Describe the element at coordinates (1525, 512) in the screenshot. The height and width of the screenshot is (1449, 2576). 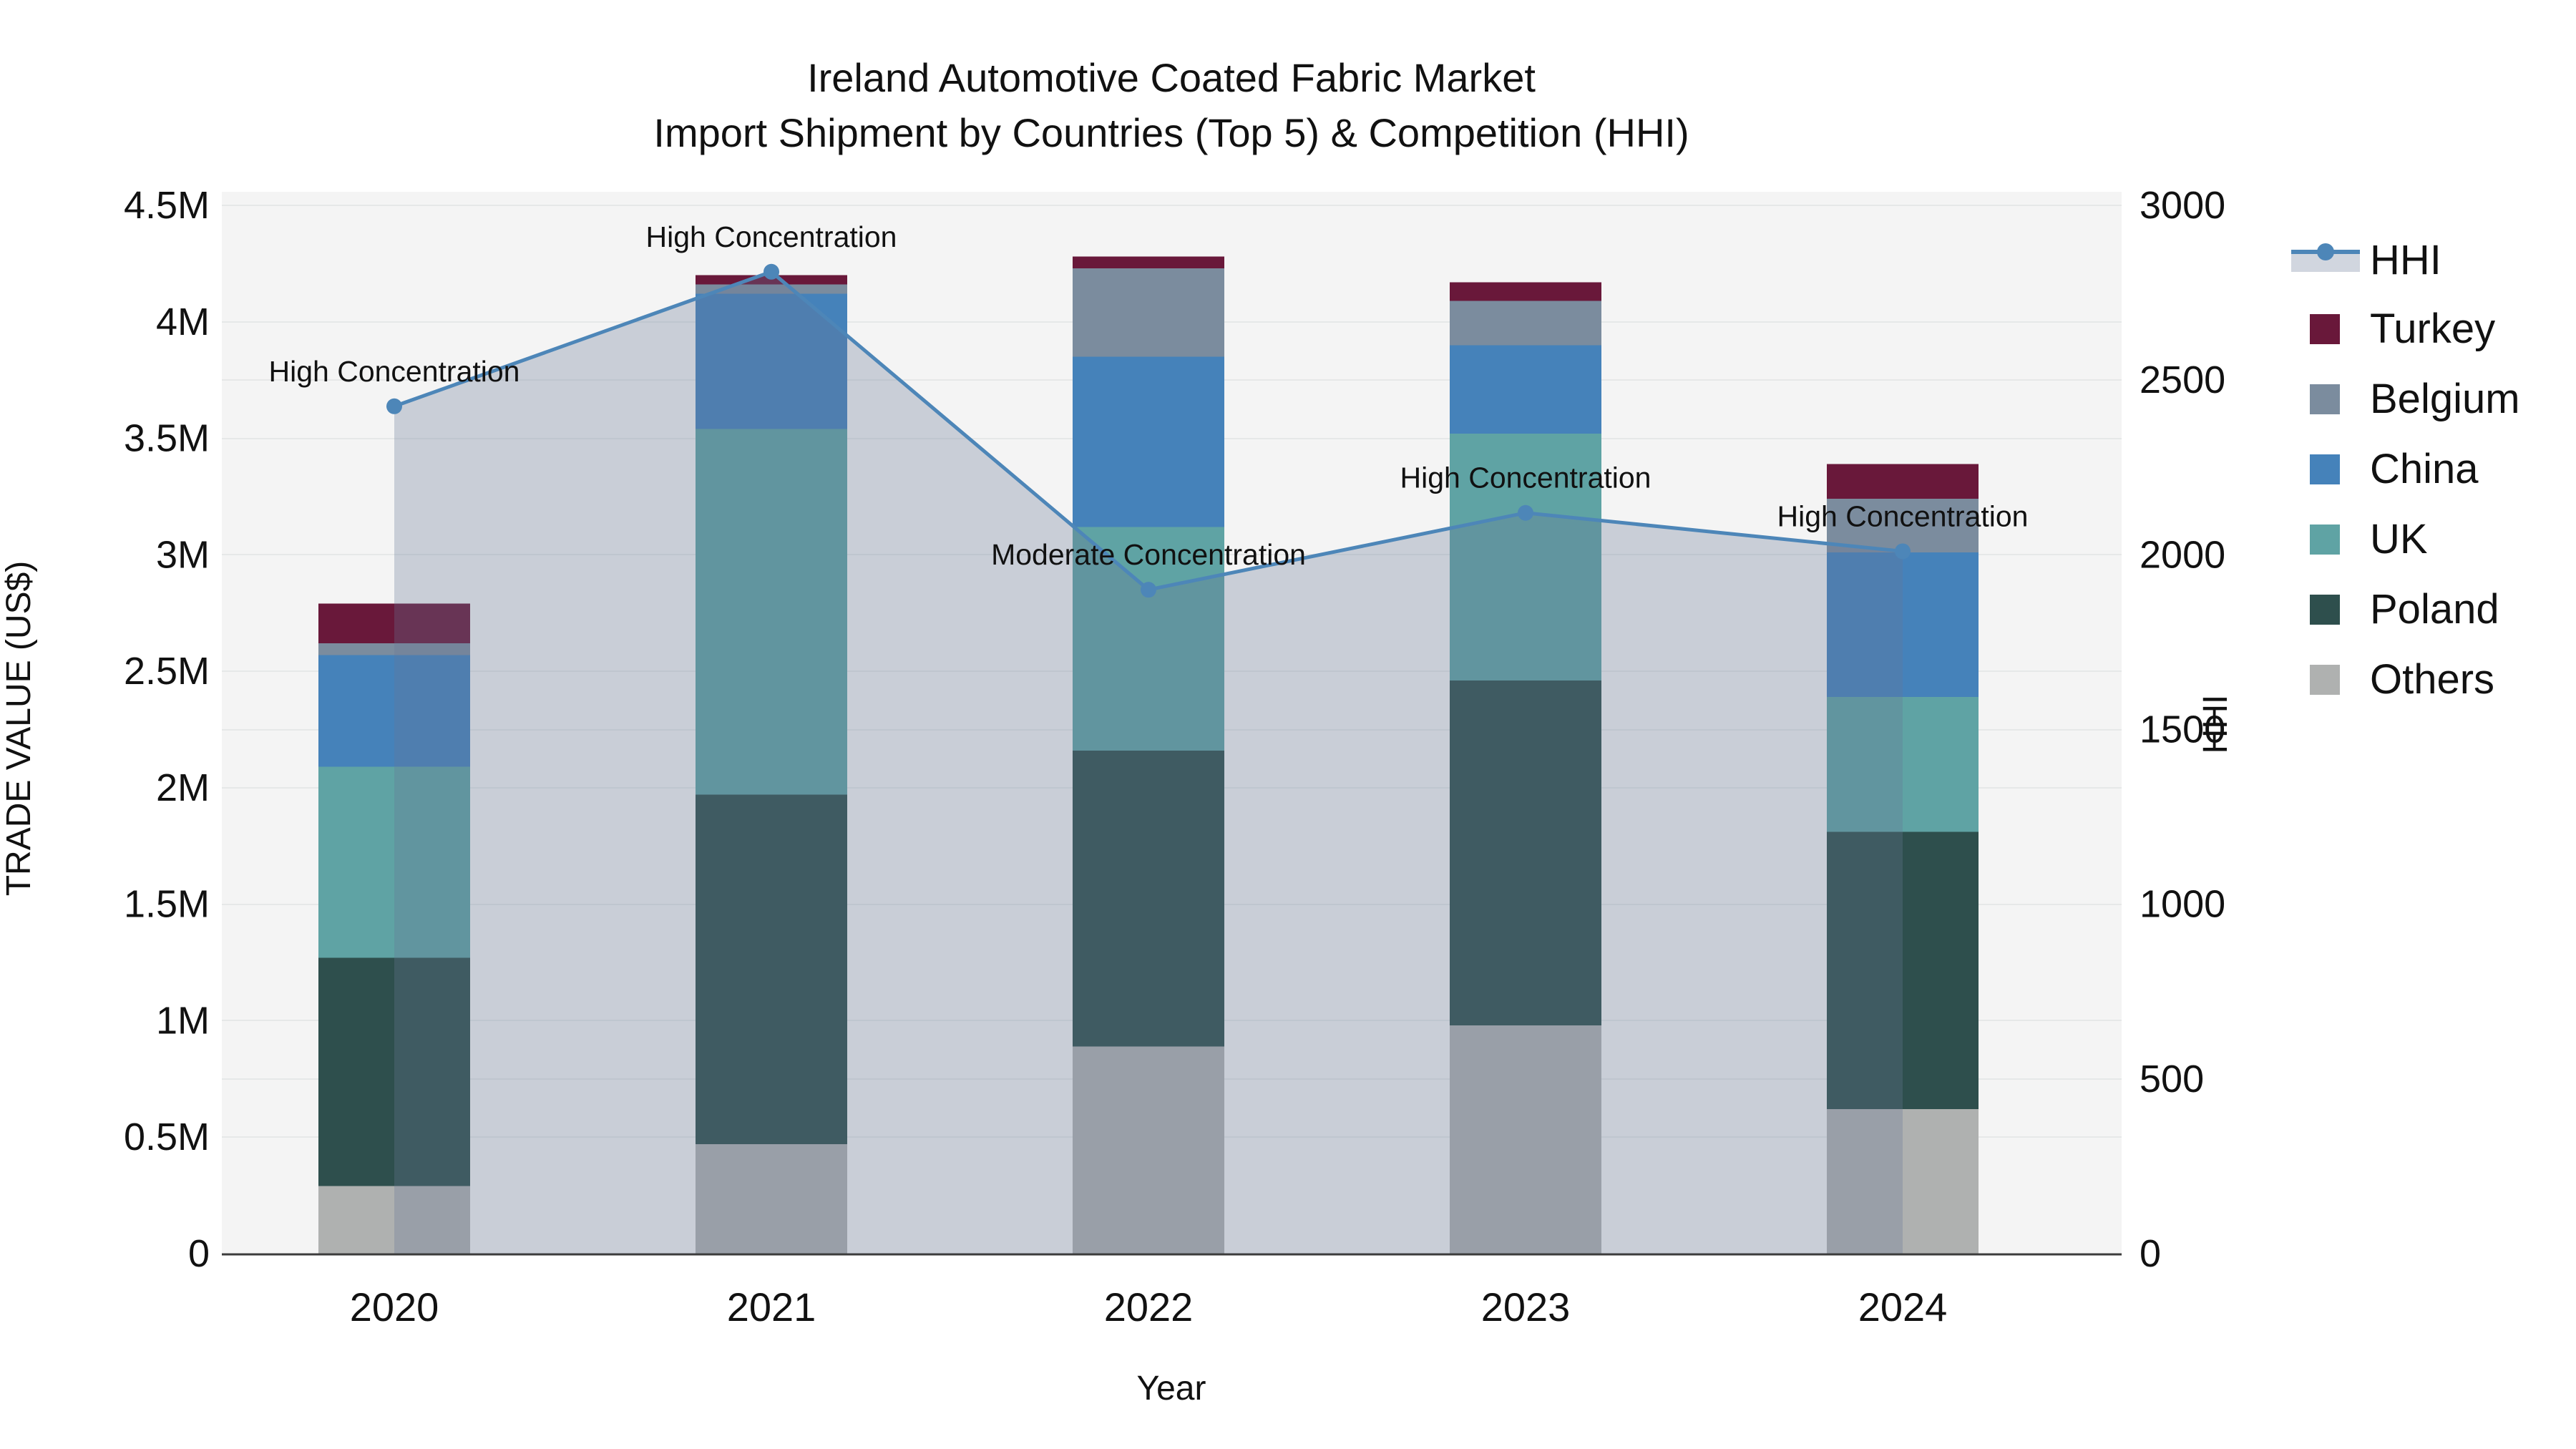
I see `hhi-marker-2023` at that location.